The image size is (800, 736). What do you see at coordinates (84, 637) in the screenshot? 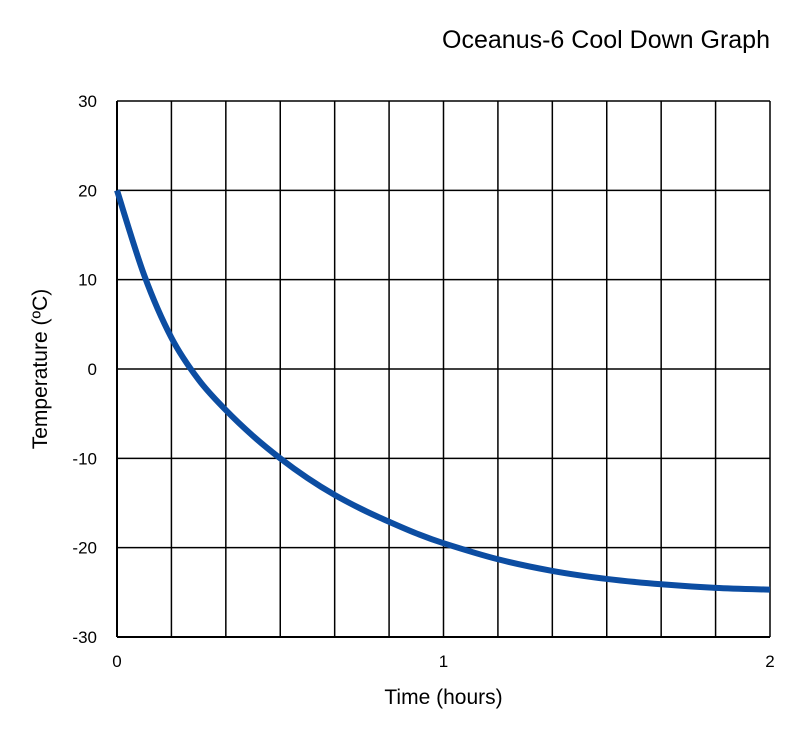
I see `y-tick-label: -30` at bounding box center [84, 637].